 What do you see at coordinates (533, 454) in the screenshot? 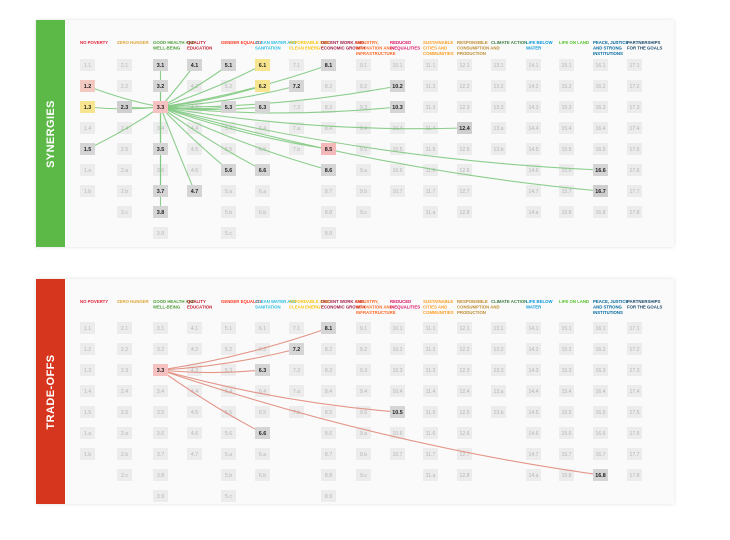
I see `target-tile: 14.7` at bounding box center [533, 454].